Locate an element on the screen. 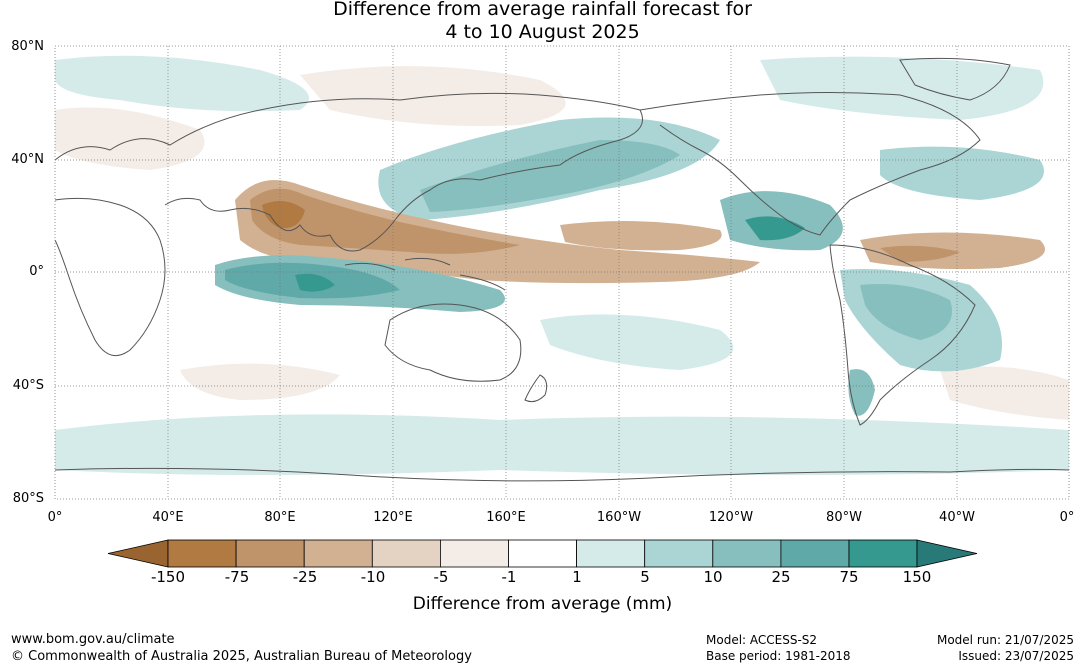 This screenshot has height=667, width=1085. lon-label-160w: 160°W is located at coordinates (619, 517).